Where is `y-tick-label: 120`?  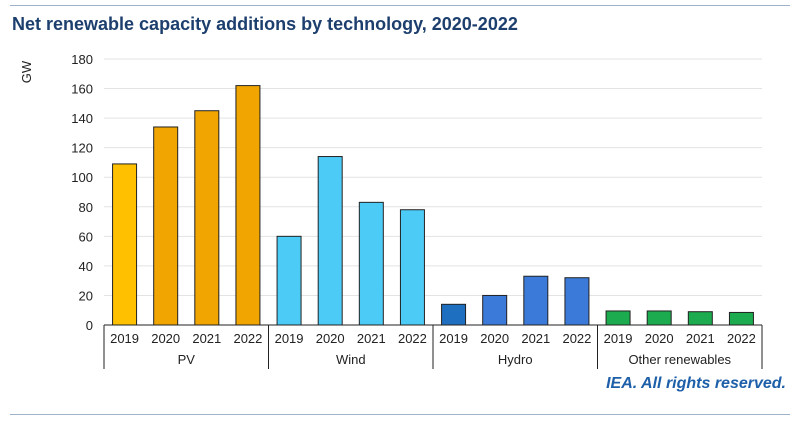 y-tick-label: 120 is located at coordinates (82, 148).